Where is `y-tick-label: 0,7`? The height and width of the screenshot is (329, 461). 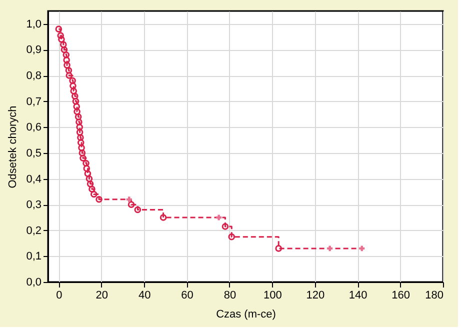
y-tick-label: 0,7 is located at coordinates (34, 102).